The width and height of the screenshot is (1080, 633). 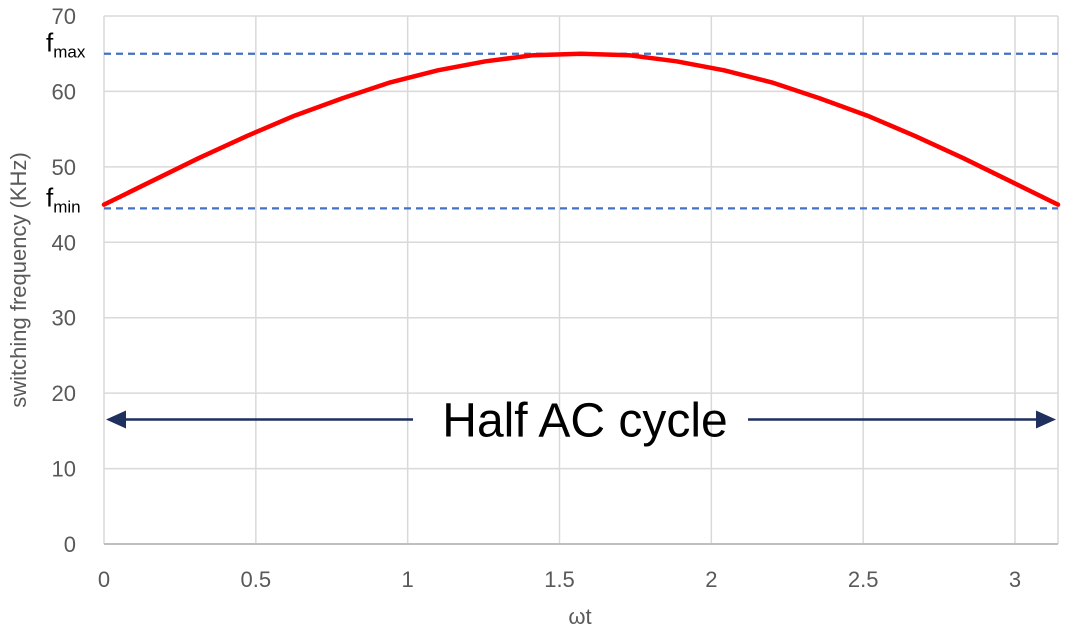 I want to click on x-axis-ticks: 0 0.5 1 1.5 2 2.5 3, so click(x=559, y=579).